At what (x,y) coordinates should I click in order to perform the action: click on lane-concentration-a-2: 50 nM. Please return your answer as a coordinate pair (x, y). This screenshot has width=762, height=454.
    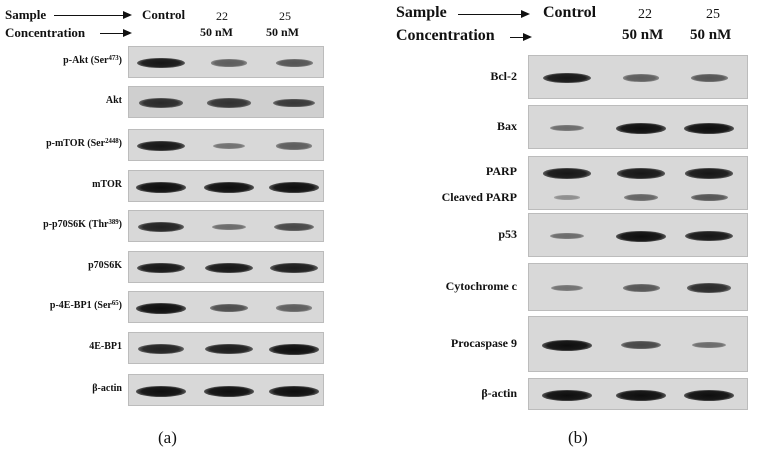
    Looking at the image, I should click on (282, 32).